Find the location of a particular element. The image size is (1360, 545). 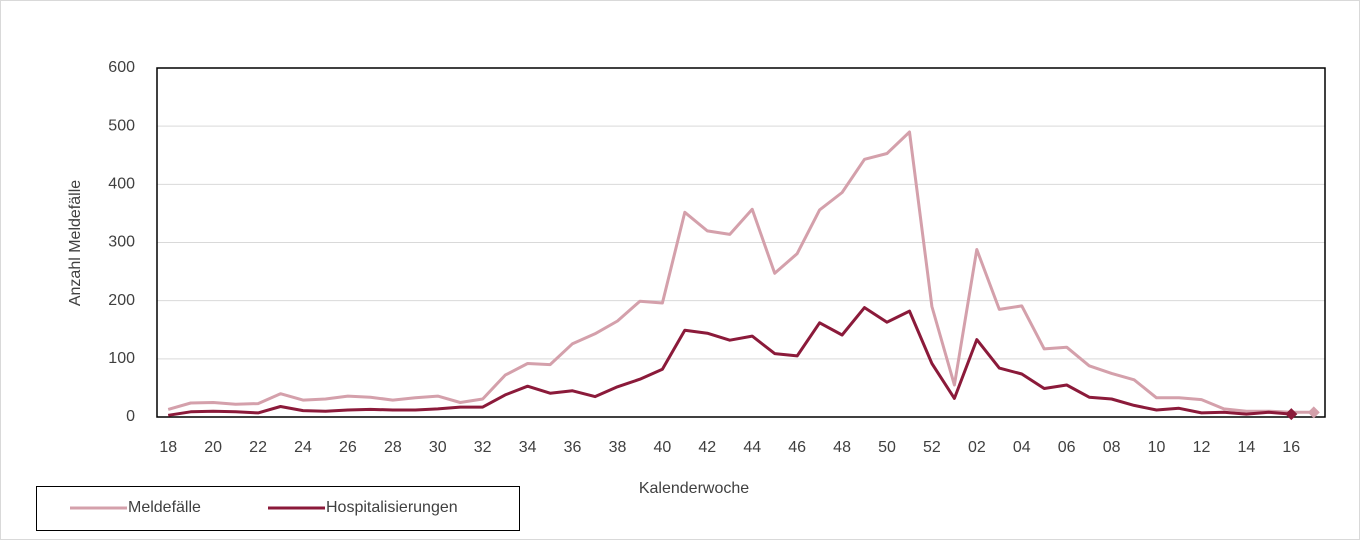

x-tick-label: 10 is located at coordinates (1157, 447).